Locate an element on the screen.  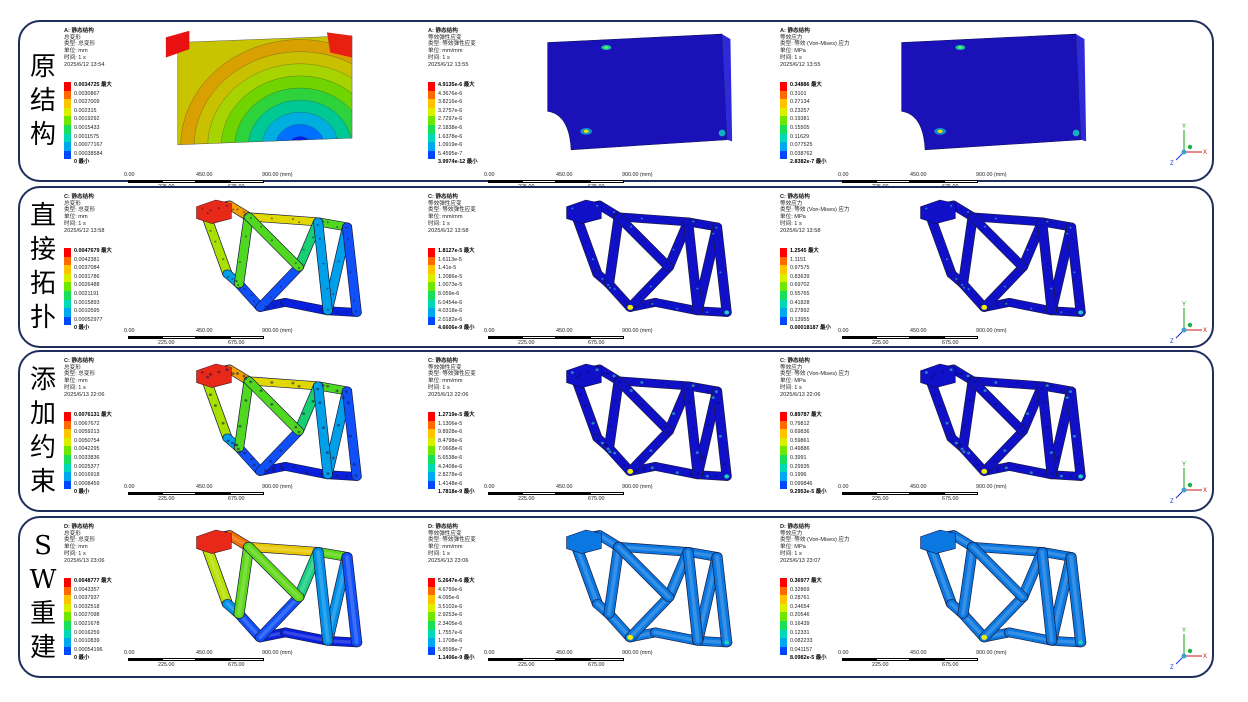
legend-value: 1.8127e-5 最大 is located at coordinates (456, 251).